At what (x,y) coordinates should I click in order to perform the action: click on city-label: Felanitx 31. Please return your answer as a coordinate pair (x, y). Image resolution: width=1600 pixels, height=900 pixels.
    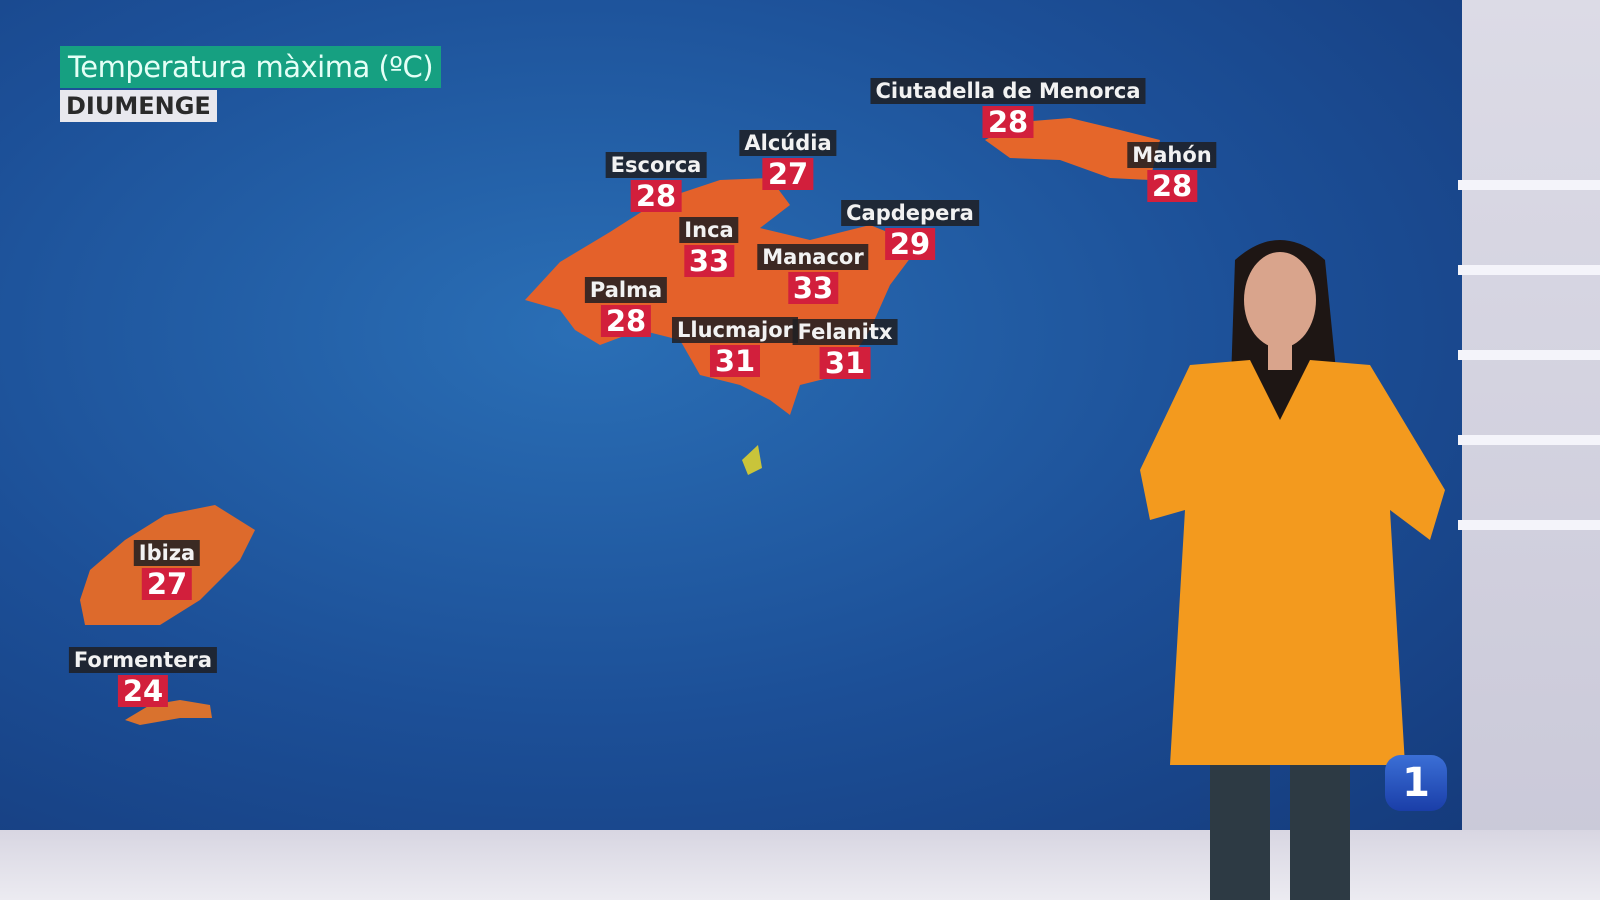
    Looking at the image, I should click on (845, 349).